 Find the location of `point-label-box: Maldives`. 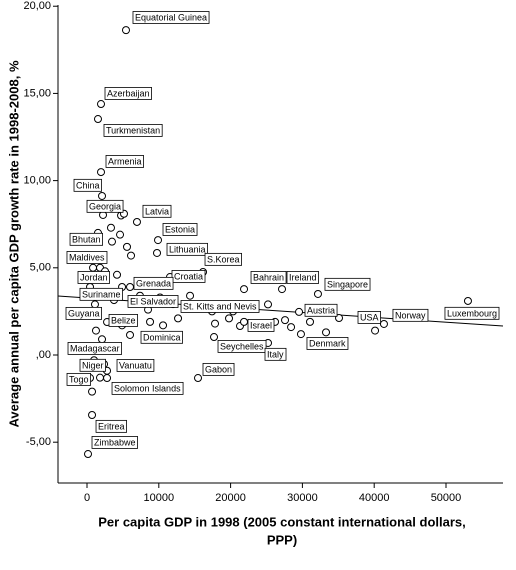

point-label-box: Maldives is located at coordinates (87, 257).